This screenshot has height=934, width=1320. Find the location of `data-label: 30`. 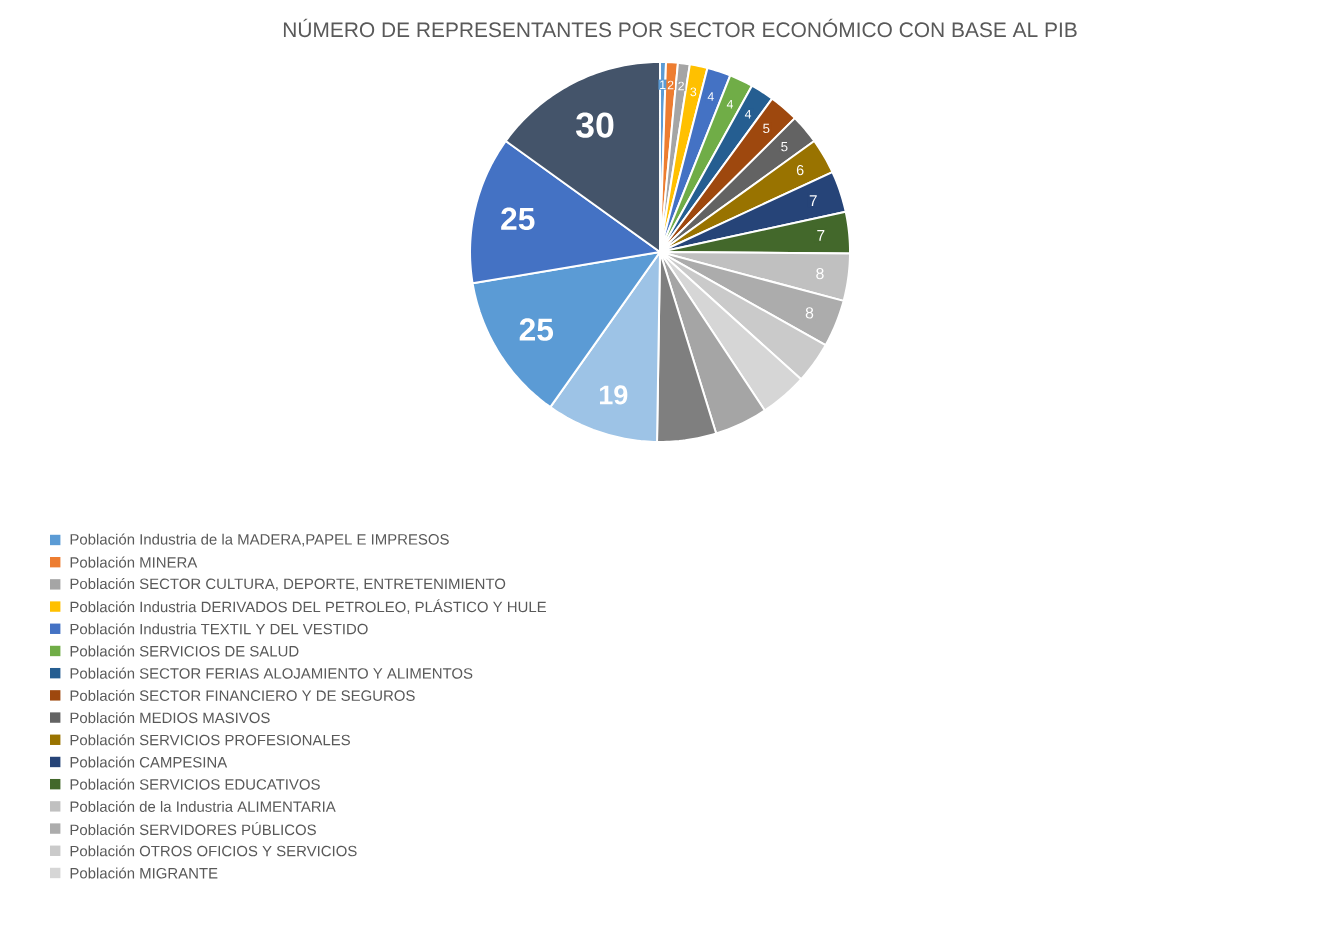

data-label: 30 is located at coordinates (594, 125).